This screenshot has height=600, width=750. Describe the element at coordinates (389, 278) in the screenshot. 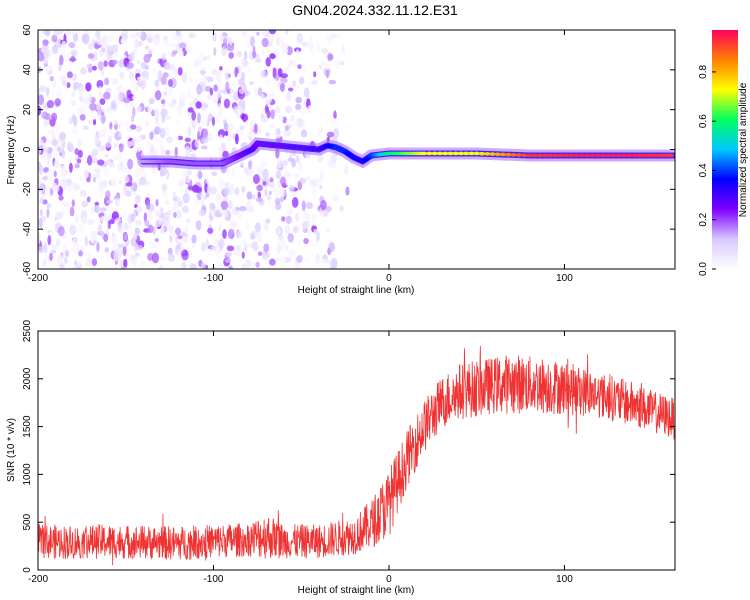

I see `spectrogram-x-tick-label: 0` at that location.